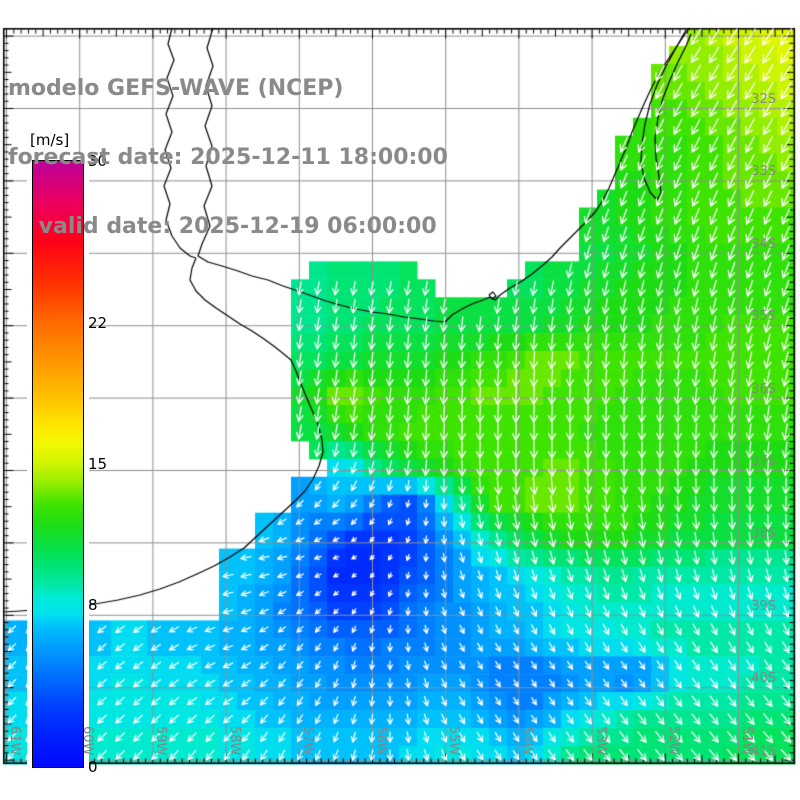 The height and width of the screenshot is (800, 800). I want to click on lat-label-34S: 34S, so click(763, 244).